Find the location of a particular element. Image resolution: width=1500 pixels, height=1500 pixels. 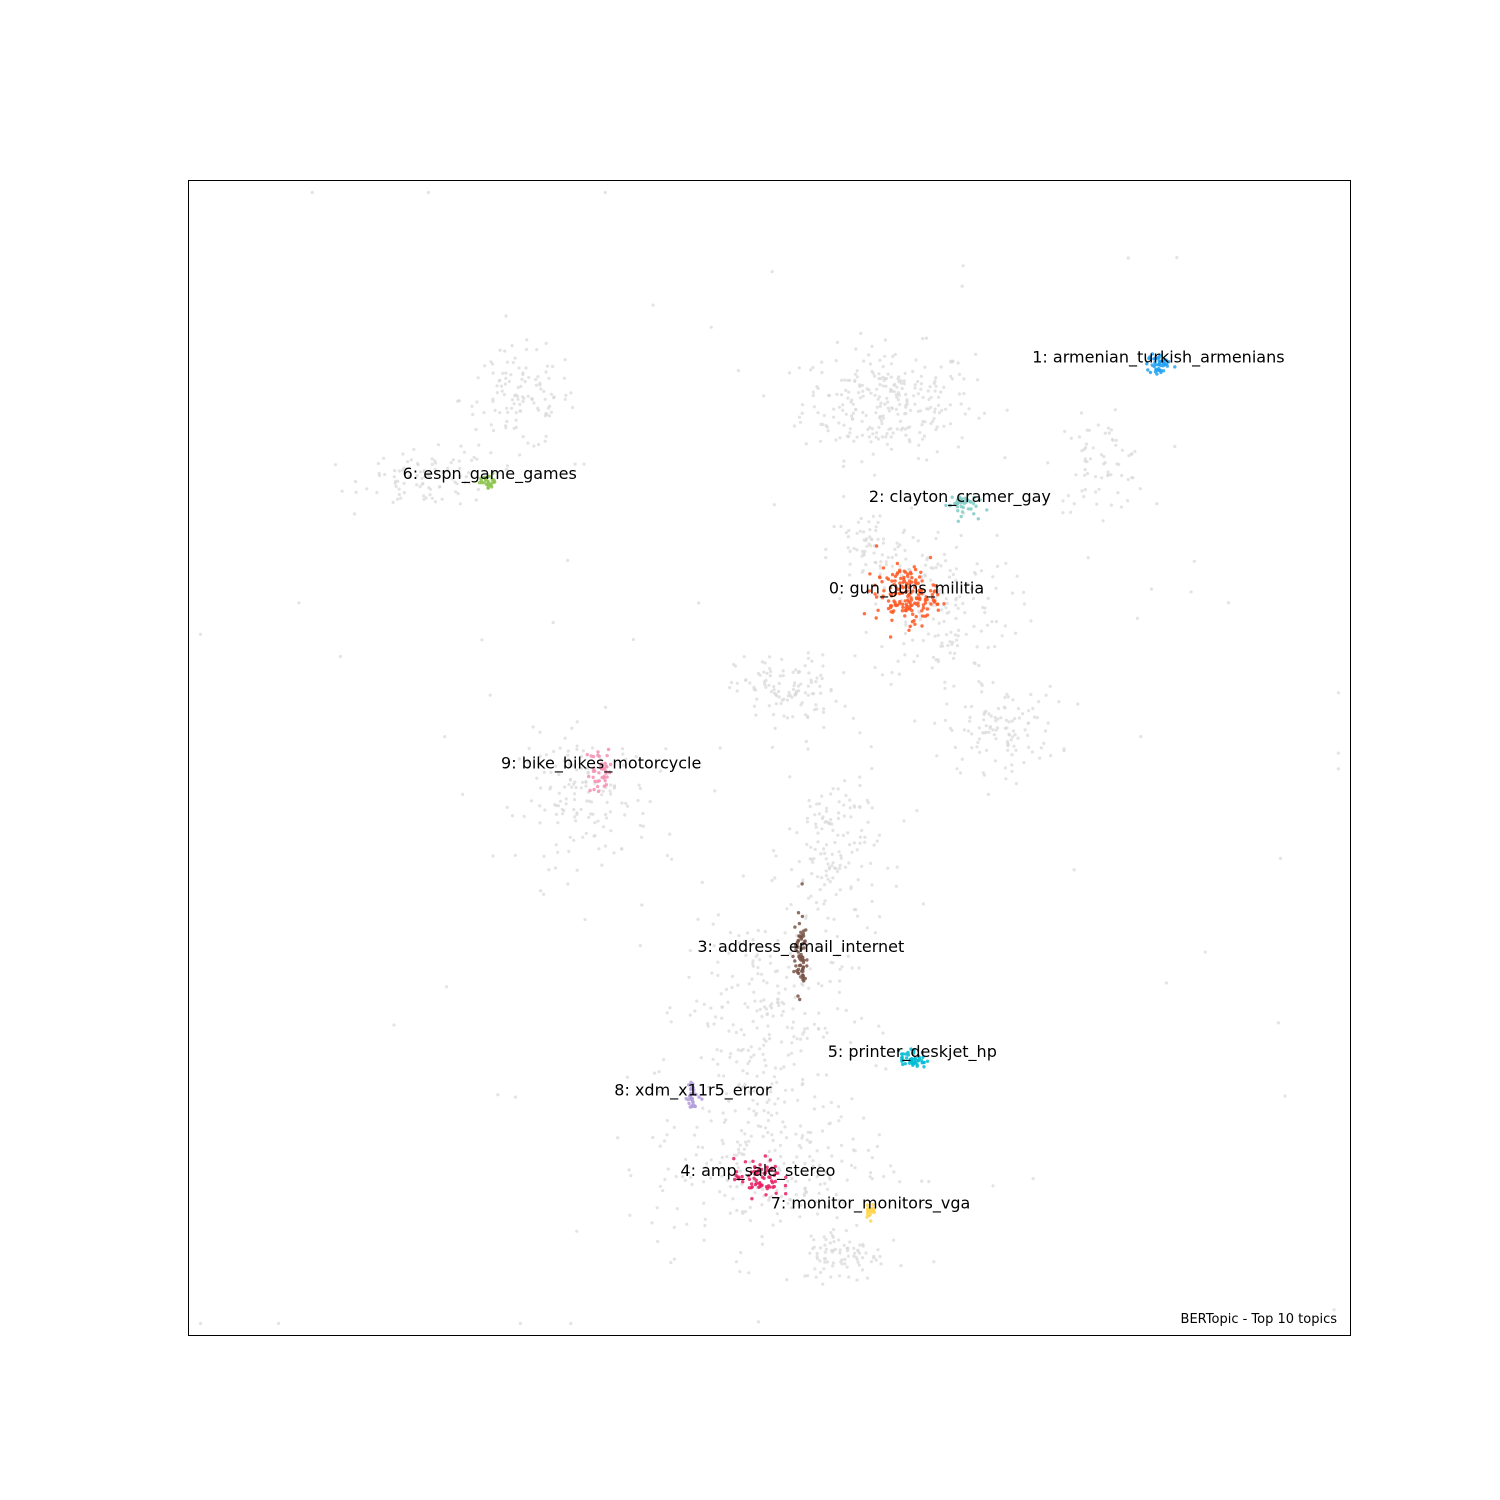

topic-1-point is located at coordinates (1161, 365).